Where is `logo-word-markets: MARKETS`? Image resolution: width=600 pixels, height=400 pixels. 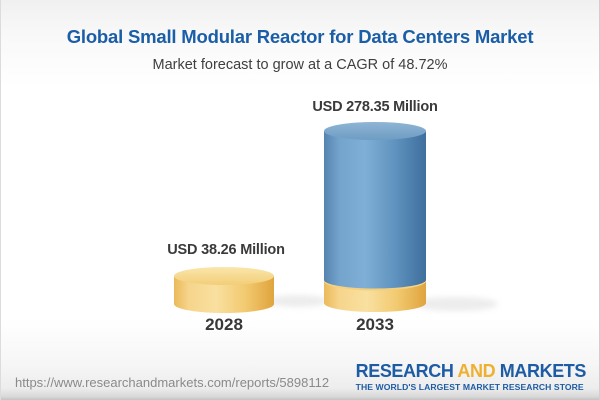
logo-word-markets: MARKETS is located at coordinates (543, 371).